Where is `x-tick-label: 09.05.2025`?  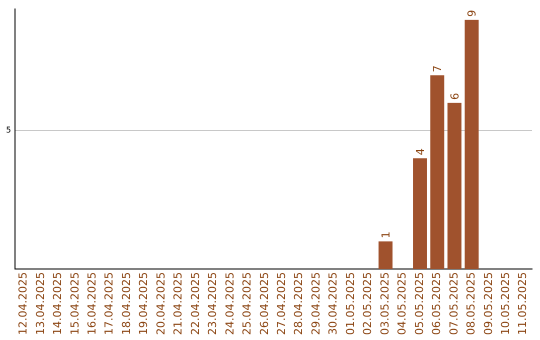 x-tick-label: 09.05.2025 is located at coordinates (488, 304).